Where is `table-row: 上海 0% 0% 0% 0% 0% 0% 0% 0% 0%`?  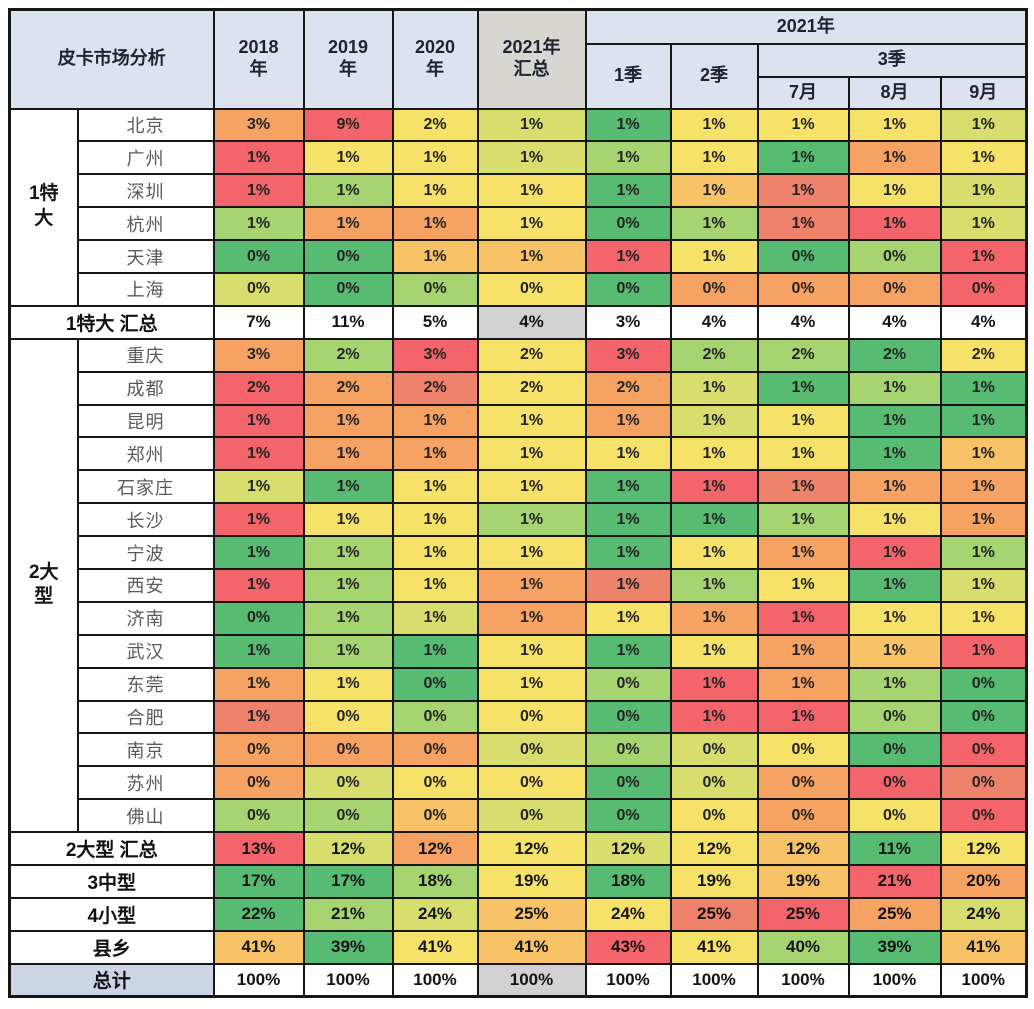 table-row: 上海 0% 0% 0% 0% 0% 0% 0% 0% 0% is located at coordinates (519, 289).